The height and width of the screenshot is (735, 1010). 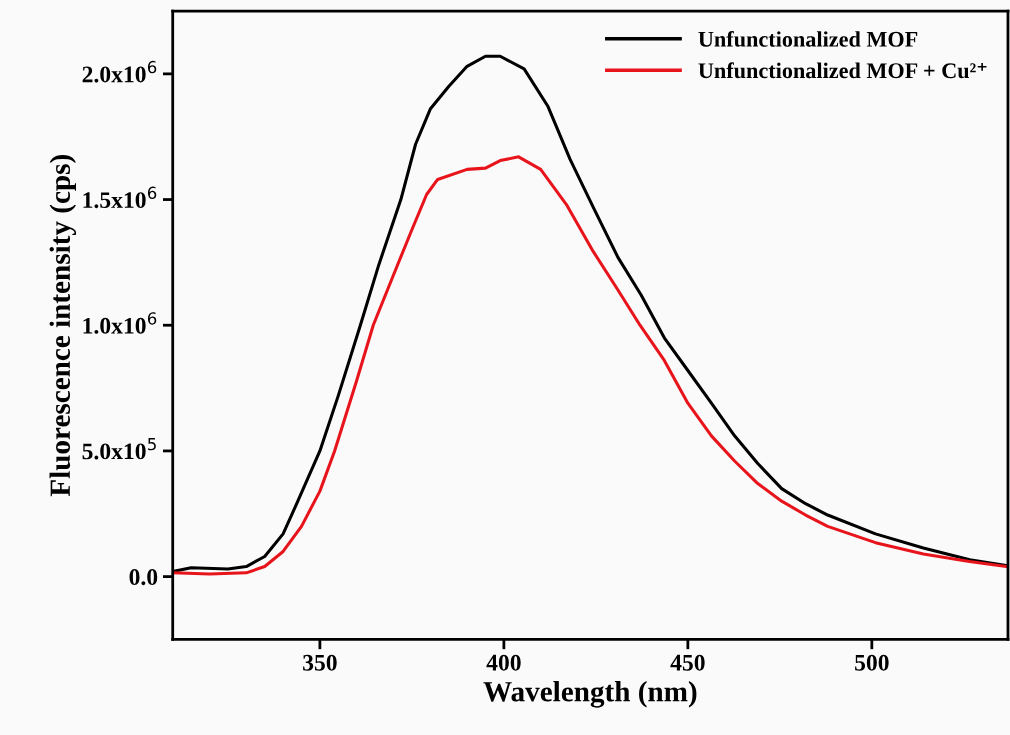 What do you see at coordinates (120, 323) in the screenshot?
I see `y-tick-label: 1.0x10$^{6}$` at bounding box center [120, 323].